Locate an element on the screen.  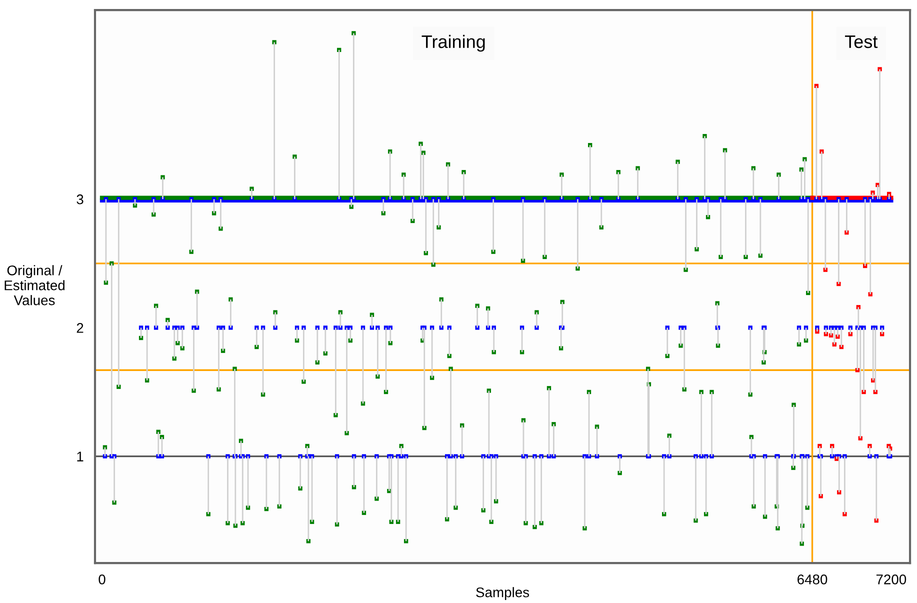
annotation: Test is located at coordinates (861, 41).